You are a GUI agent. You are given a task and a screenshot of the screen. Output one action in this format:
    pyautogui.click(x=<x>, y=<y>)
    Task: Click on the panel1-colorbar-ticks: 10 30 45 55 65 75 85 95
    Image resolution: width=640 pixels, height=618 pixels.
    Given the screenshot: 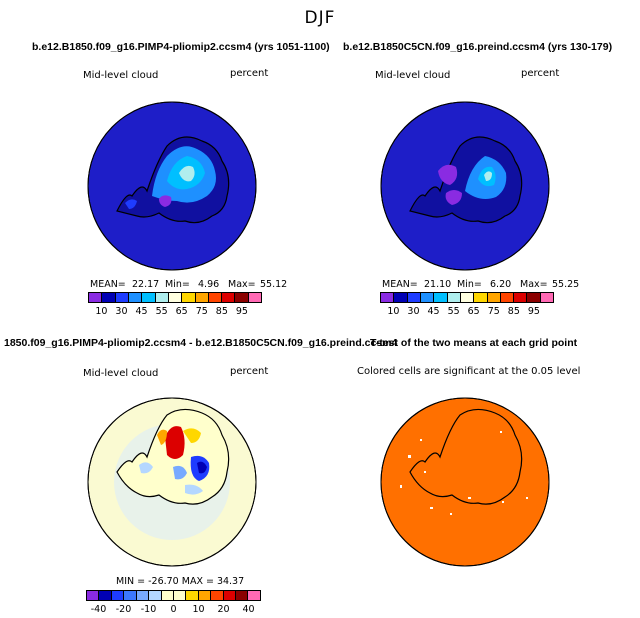 What is the action you would take?
    pyautogui.click(x=175, y=312)
    